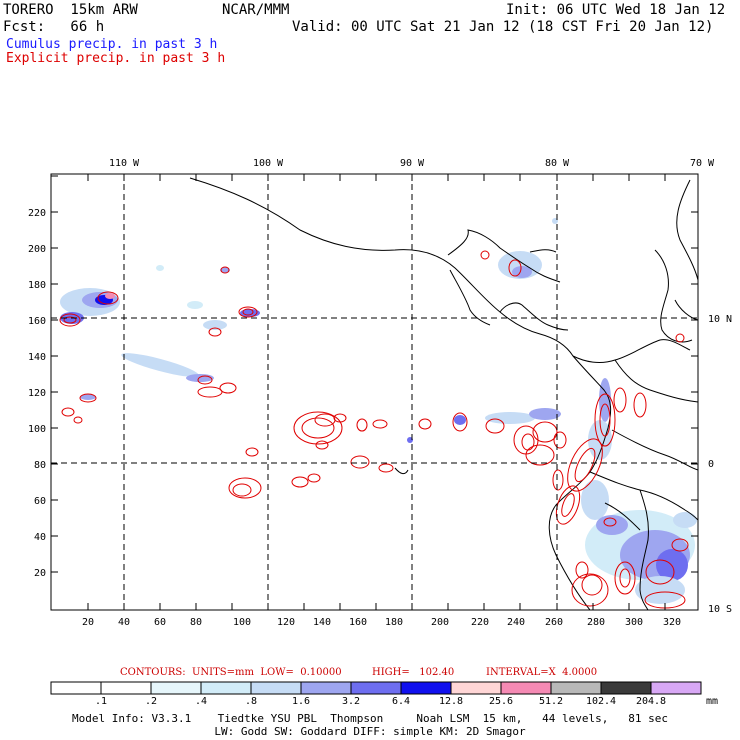 This screenshot has width=740, height=740. What do you see at coordinates (351, 701) in the screenshot?
I see `colorbar-label: 3.2` at bounding box center [351, 701].